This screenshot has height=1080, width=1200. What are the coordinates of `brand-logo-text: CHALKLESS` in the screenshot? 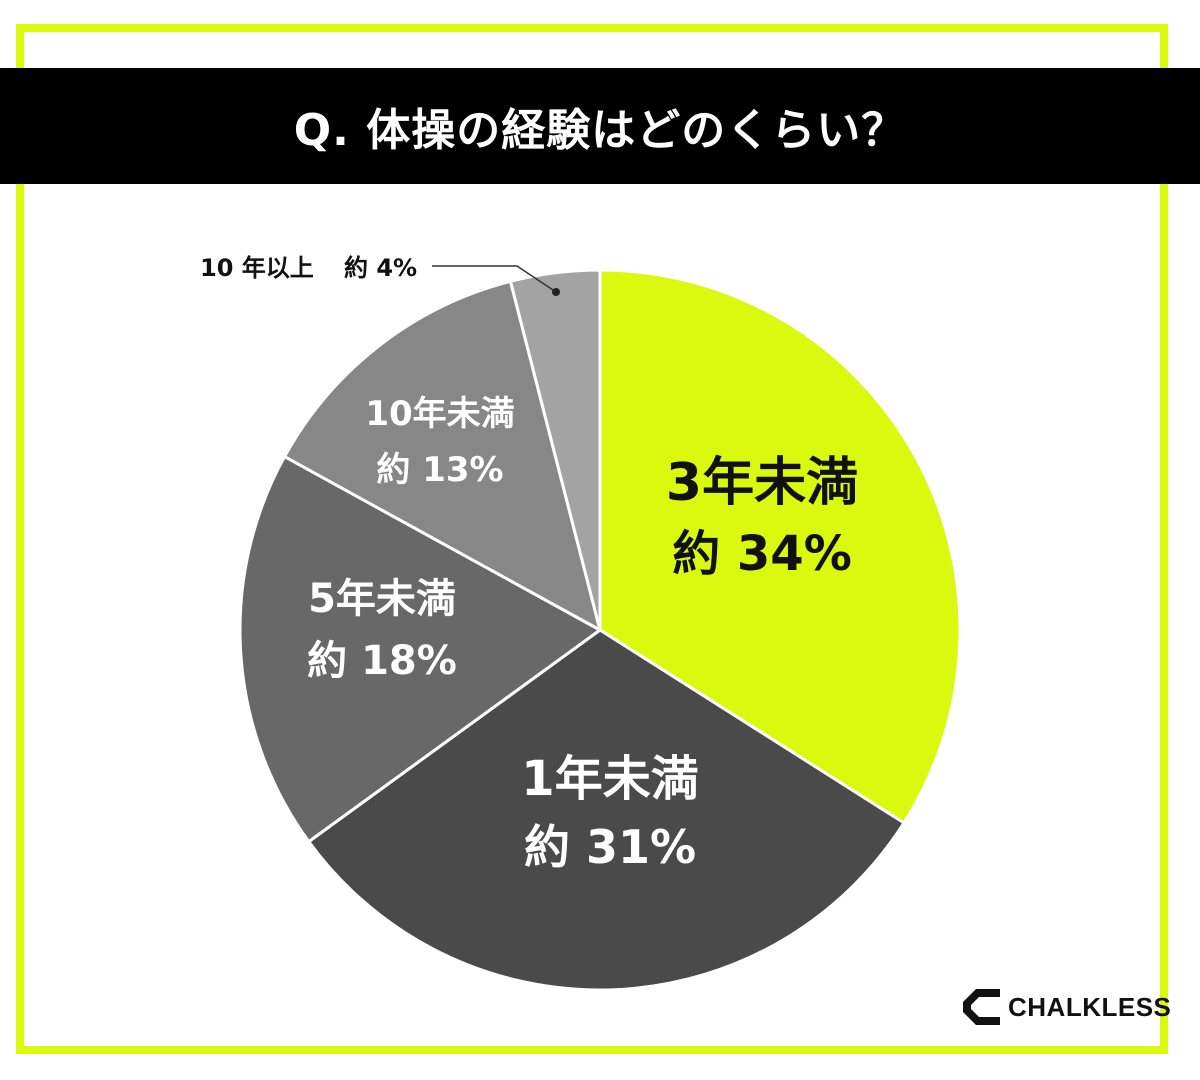 It's located at (1090, 1006).